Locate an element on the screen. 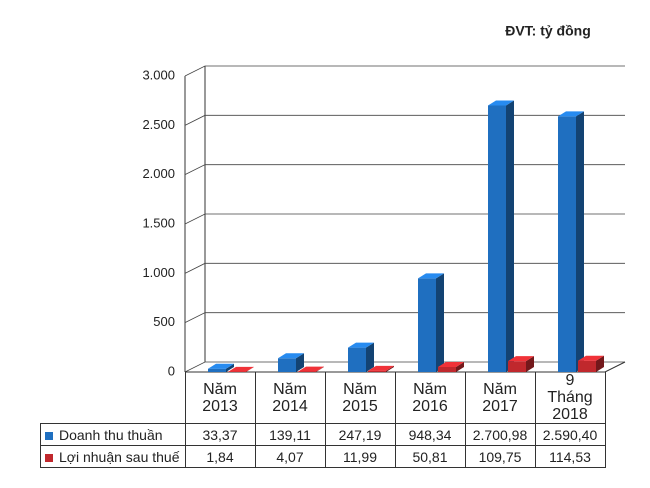 The height and width of the screenshot is (488, 650). y-tick-label: 2.000 is located at coordinates (158, 173).